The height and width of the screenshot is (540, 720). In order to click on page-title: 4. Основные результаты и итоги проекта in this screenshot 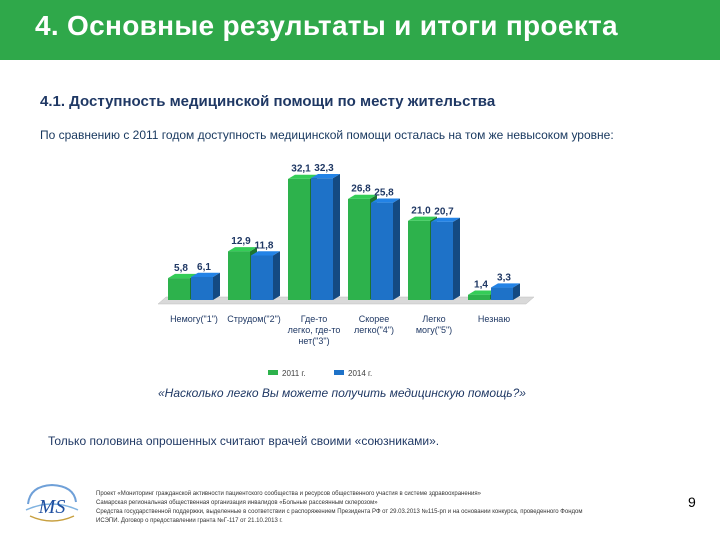, I will do `click(326, 25)`.